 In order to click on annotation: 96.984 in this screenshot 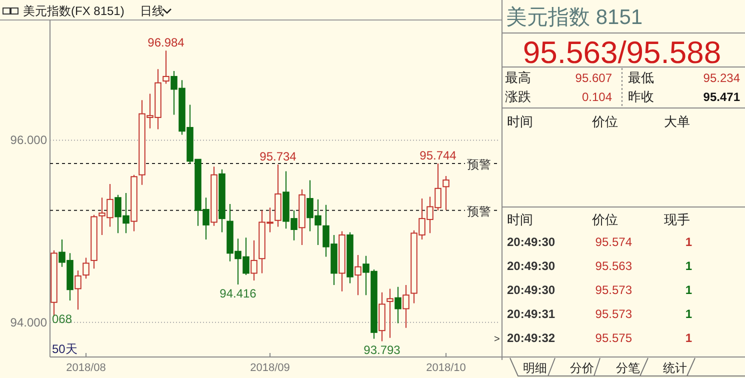, I will do `click(166, 43)`.